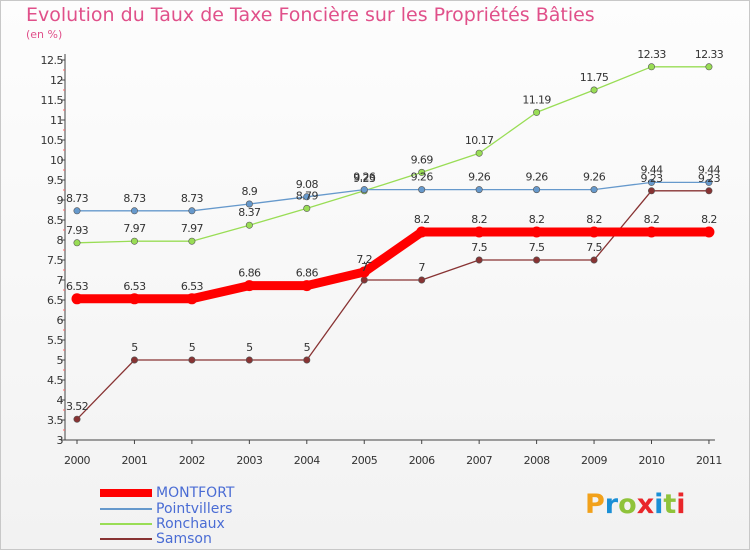 The image size is (750, 550). I want to click on y-tick-label: 8.5, so click(55, 220).